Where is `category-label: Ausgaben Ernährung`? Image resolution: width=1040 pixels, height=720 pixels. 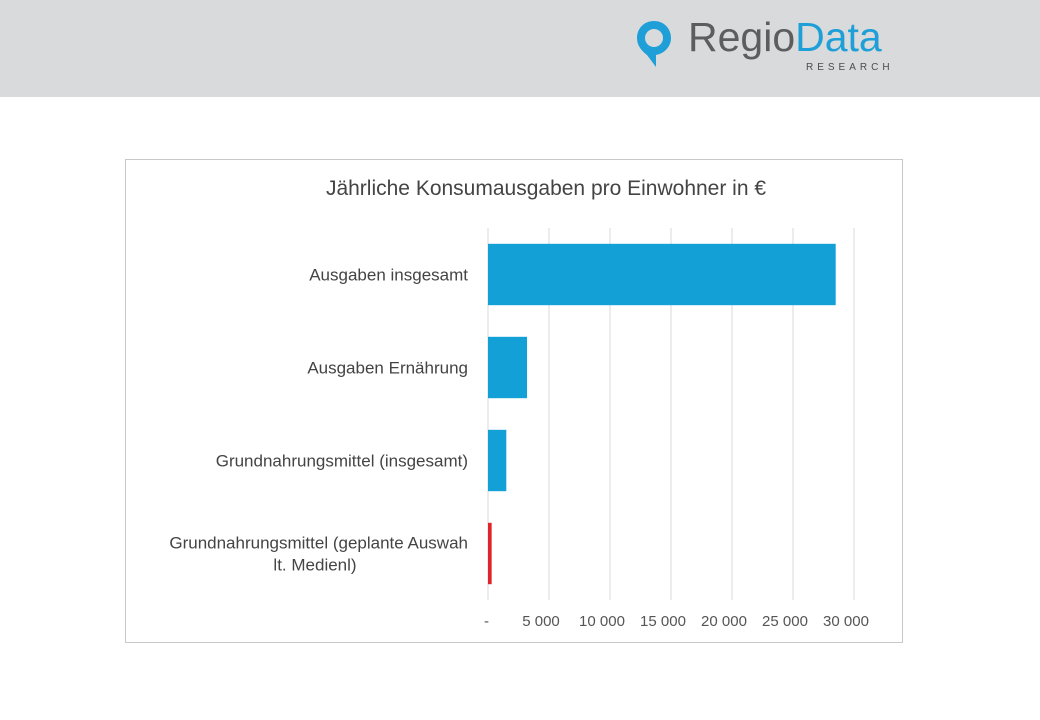
category-label: Ausgaben Ernährung is located at coordinates (387, 368).